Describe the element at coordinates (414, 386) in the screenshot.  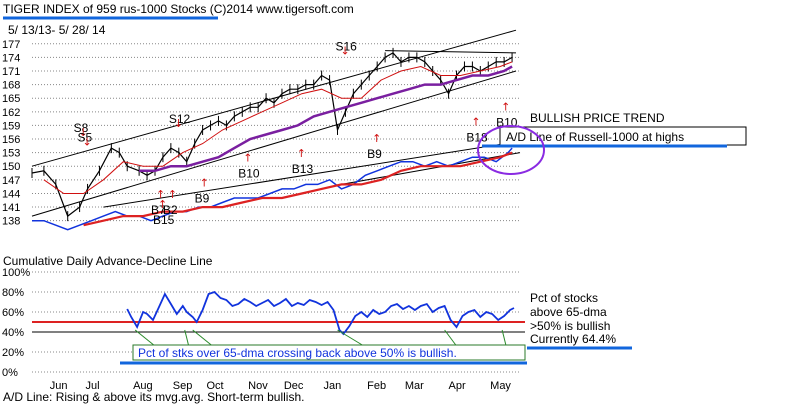
I see `x-tick-label: Mar` at that location.